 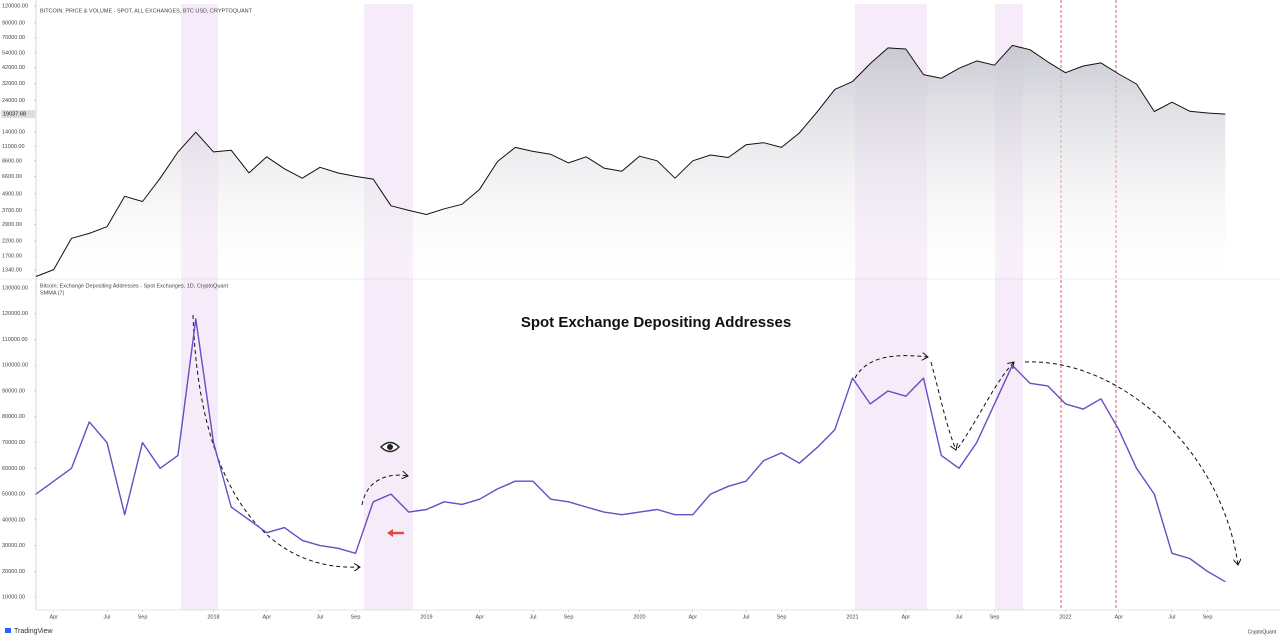 I want to click on y-tick-label: 110000.00, so click(x=15, y=340).